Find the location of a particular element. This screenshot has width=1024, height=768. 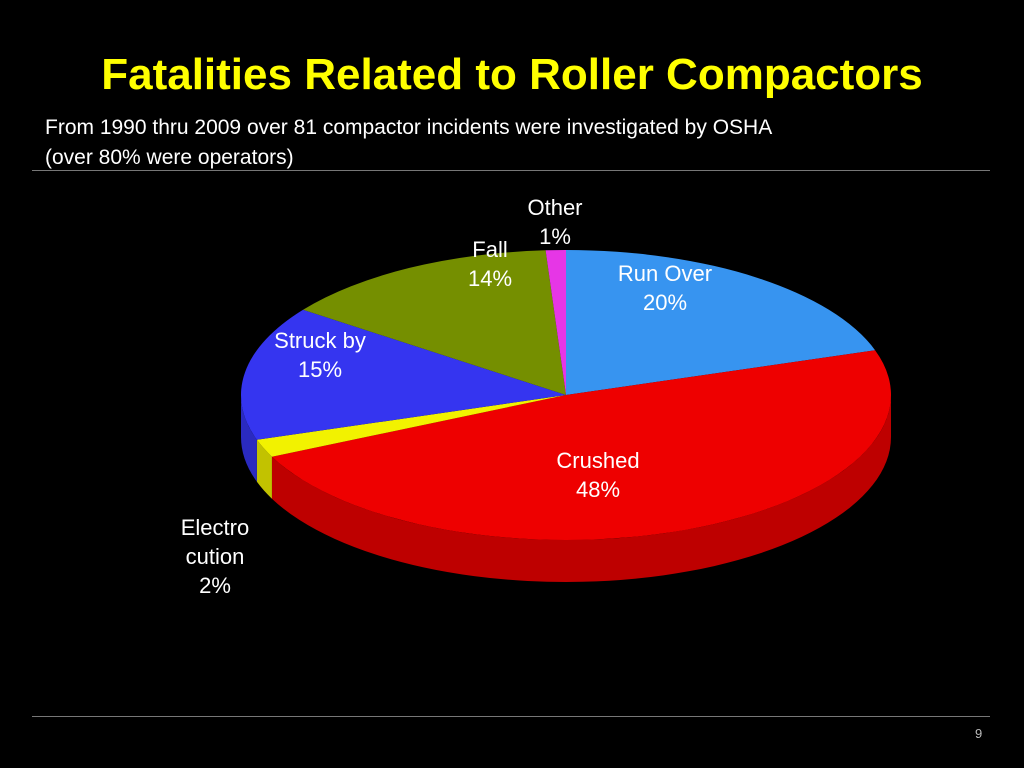

slice-value-label: 1% is located at coordinates (555, 236).